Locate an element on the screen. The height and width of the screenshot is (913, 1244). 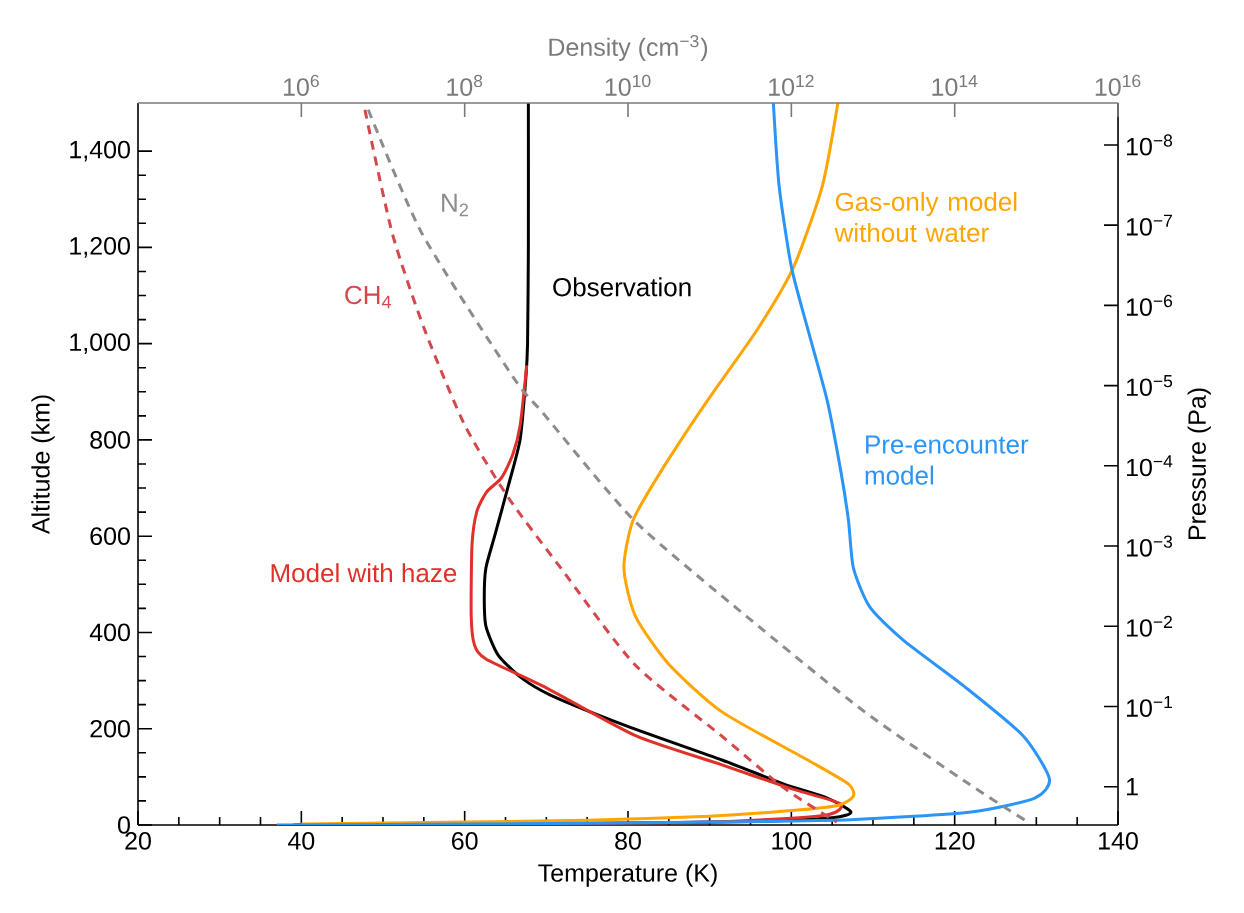
x-tick-label: 10$^{12}$ is located at coordinates (791, 85).